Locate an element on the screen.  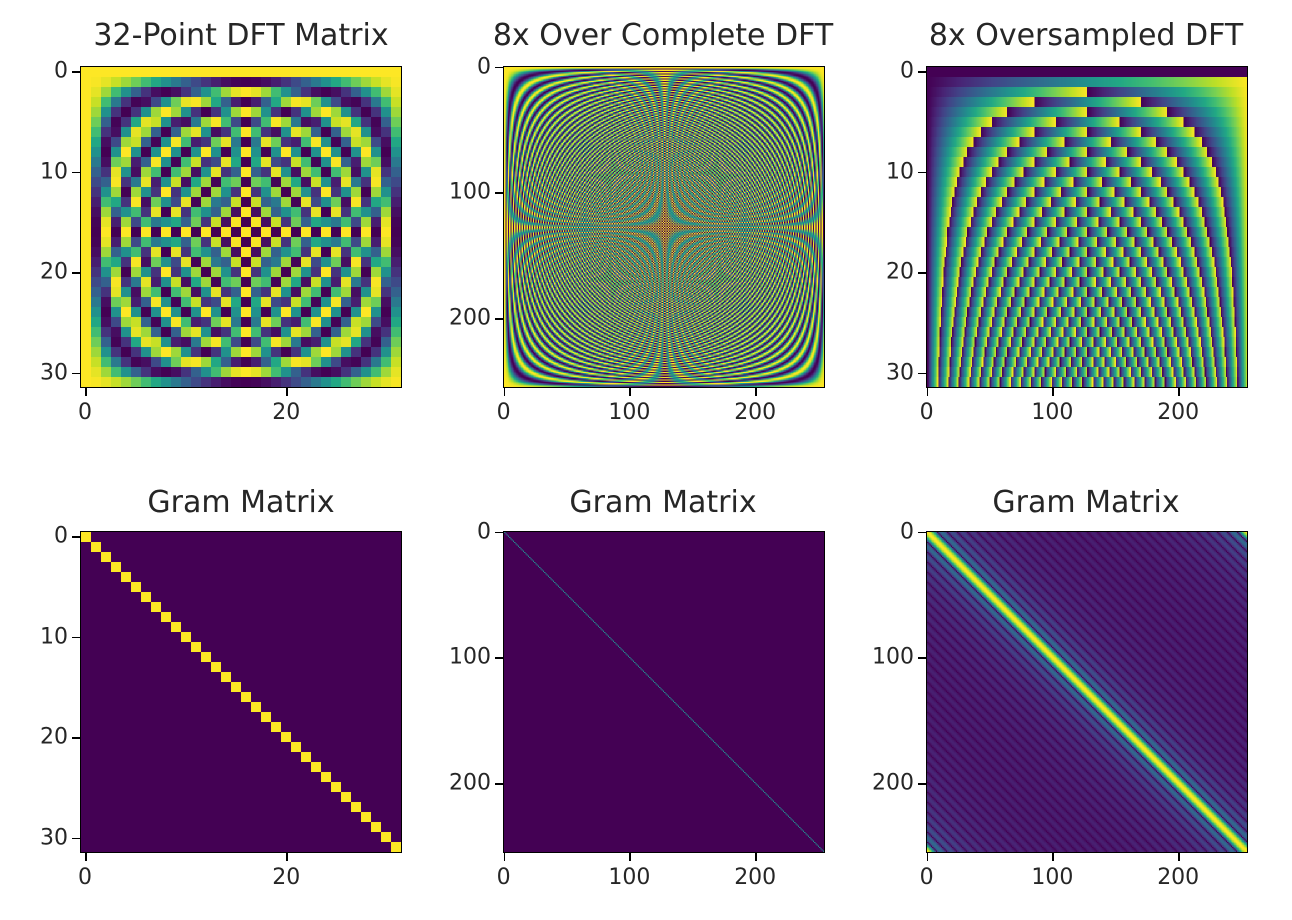
heatmap-dft-overcomplete is located at coordinates (664, 227).